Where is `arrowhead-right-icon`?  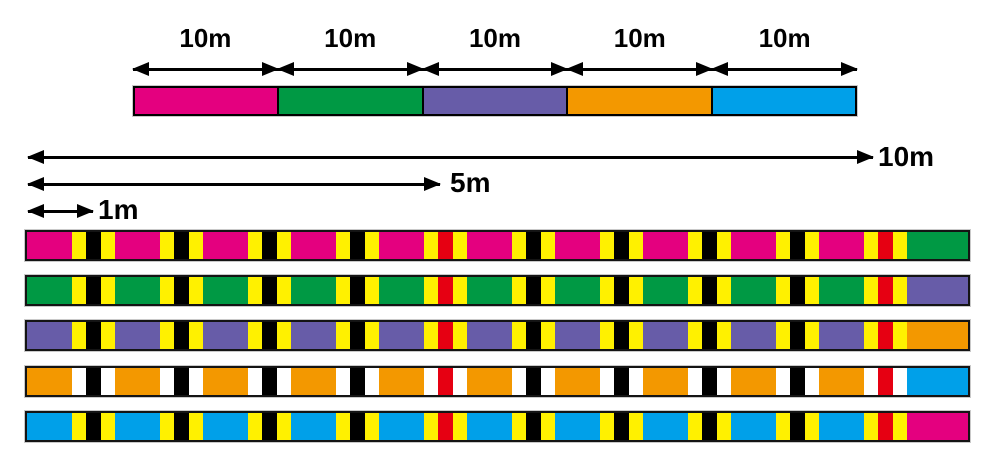
arrowhead-right-icon is located at coordinates (560, 69).